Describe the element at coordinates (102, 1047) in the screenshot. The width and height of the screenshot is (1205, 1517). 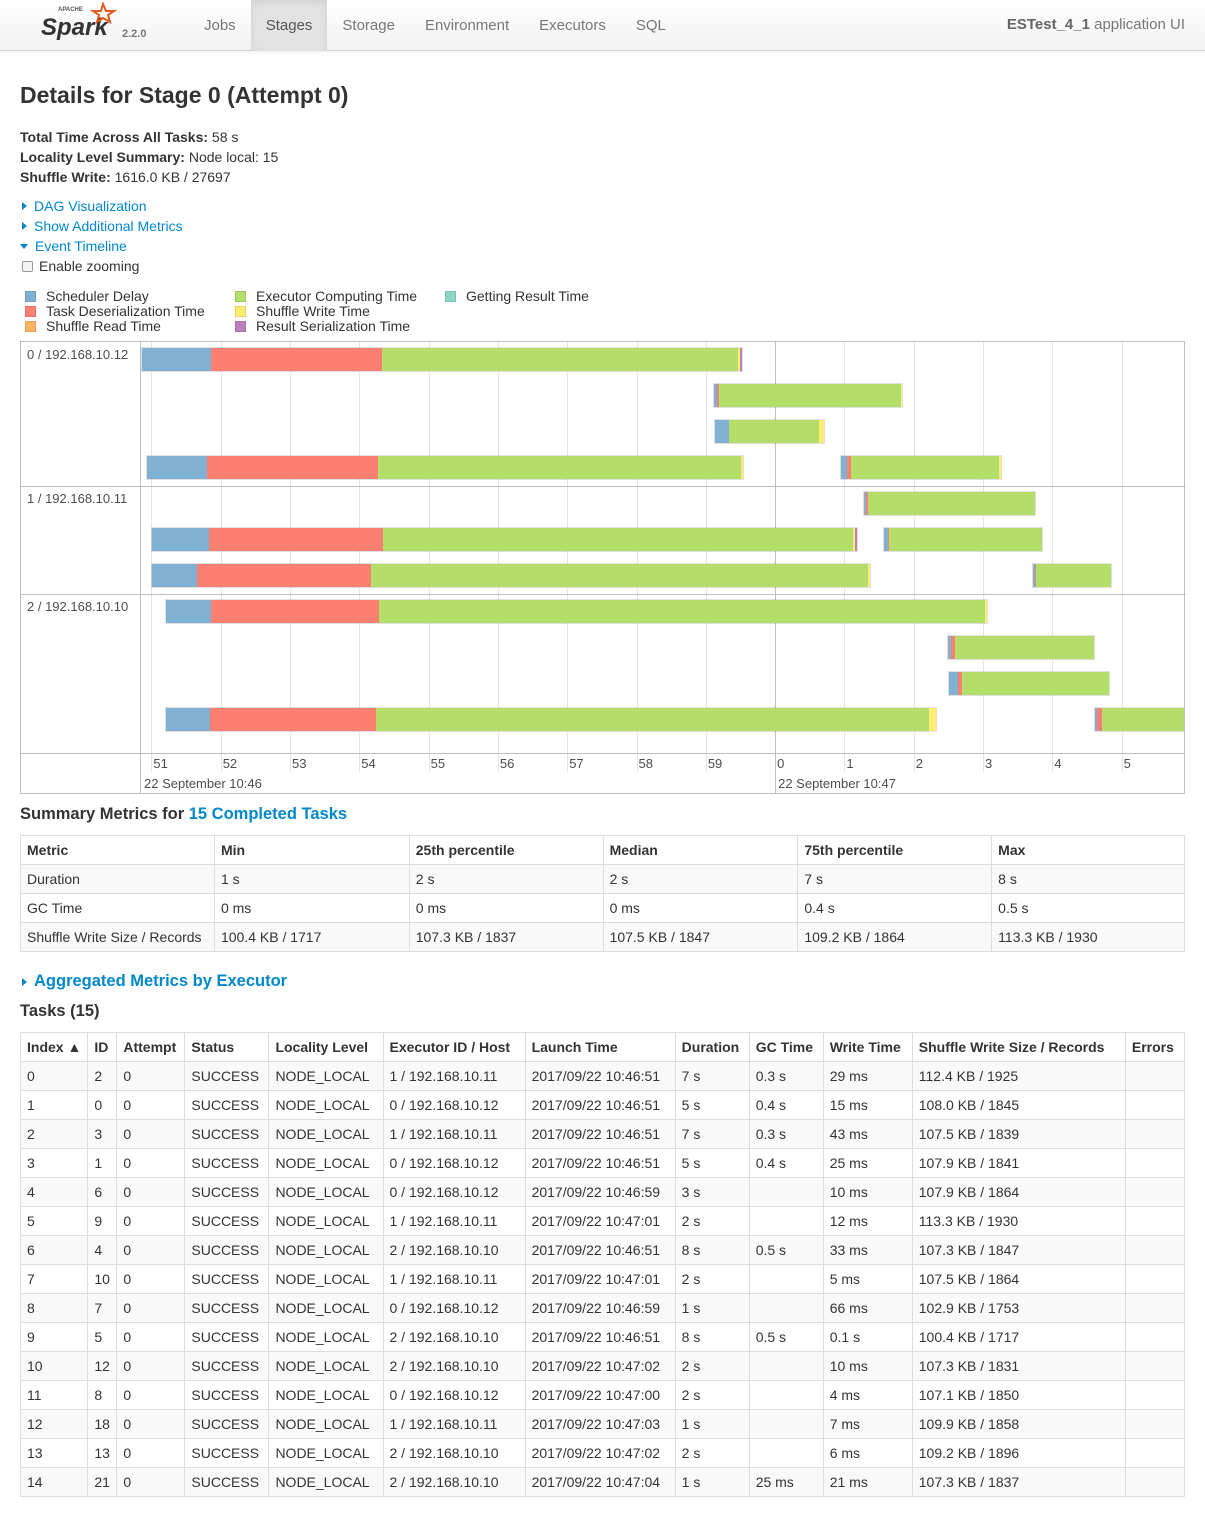
I see `tasks-column-header: ID` at that location.